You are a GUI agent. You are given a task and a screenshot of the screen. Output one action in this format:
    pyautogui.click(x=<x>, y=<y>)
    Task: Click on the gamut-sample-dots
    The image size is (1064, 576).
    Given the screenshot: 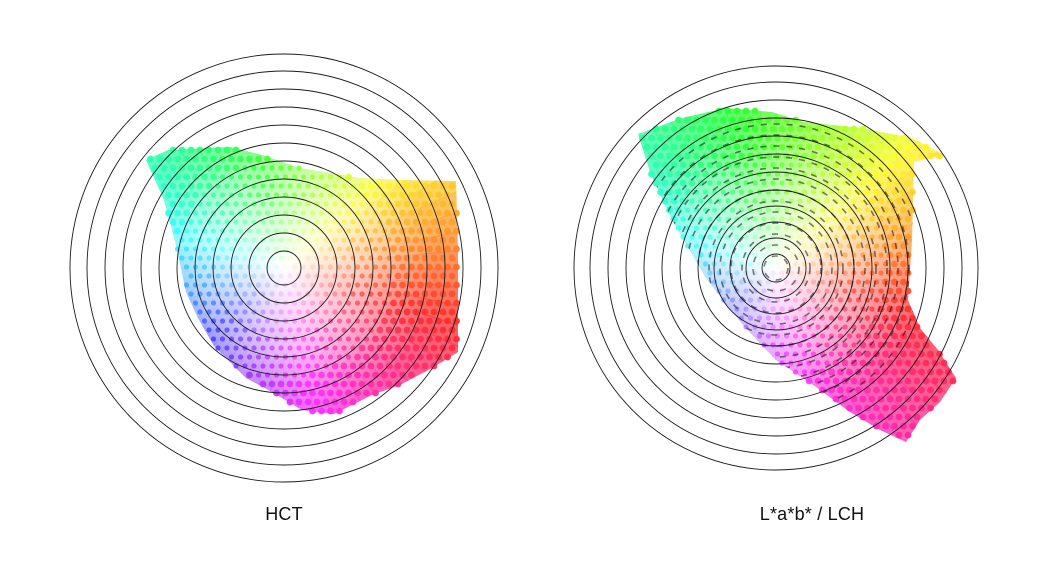 What is the action you would take?
    pyautogui.click(x=303, y=280)
    